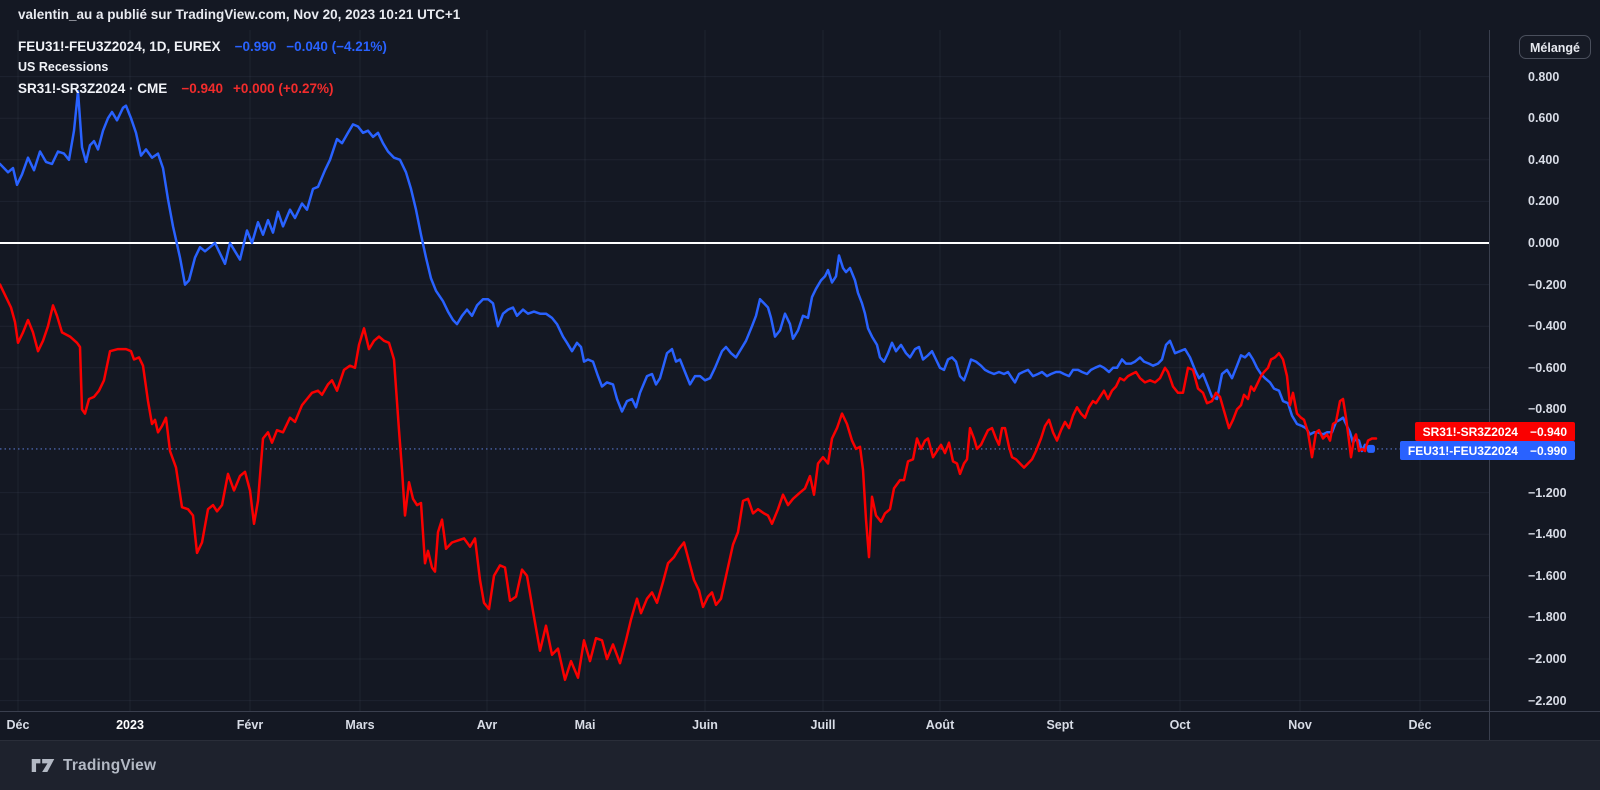 The width and height of the screenshot is (1600, 790). I want to click on price-tag-sr3-symbol: SR31!-SR3Z2024, so click(1470, 431).